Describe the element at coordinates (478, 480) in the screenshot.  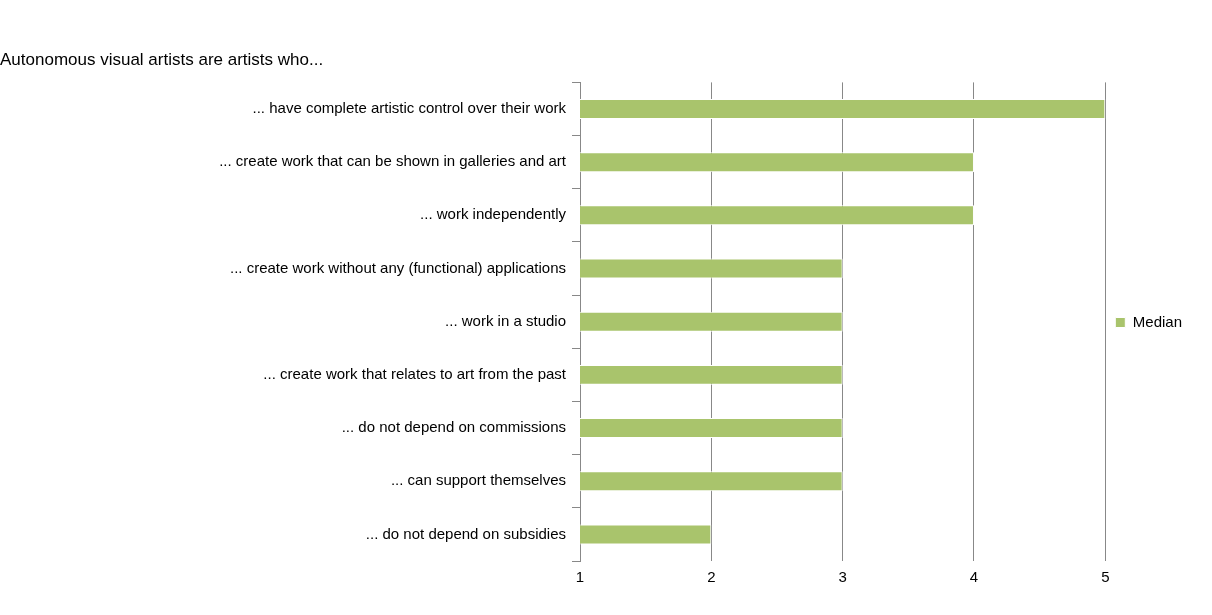
I see `y-tick-label: ... can support themselves` at that location.